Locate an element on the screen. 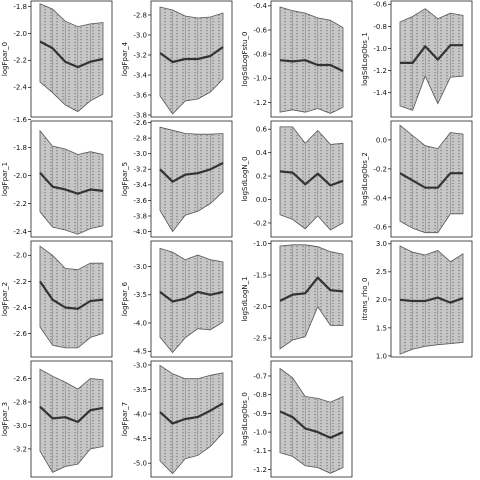 The image size is (480, 480). y-tick-label: 3.0 is located at coordinates (381, 244).